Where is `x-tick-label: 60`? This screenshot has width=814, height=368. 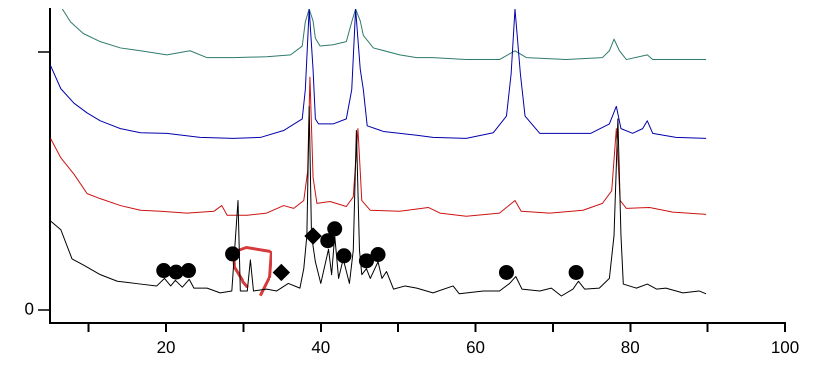
x-tick-label: 60 is located at coordinates (475, 347).